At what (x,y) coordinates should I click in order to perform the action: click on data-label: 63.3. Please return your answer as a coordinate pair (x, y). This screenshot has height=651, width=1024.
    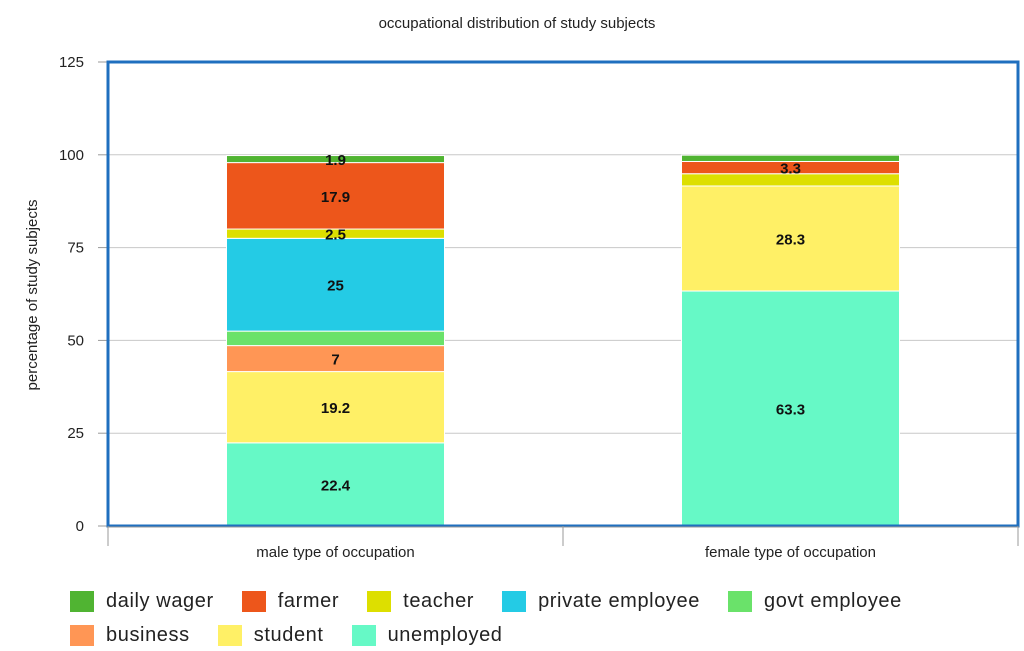
    Looking at the image, I should click on (790, 410).